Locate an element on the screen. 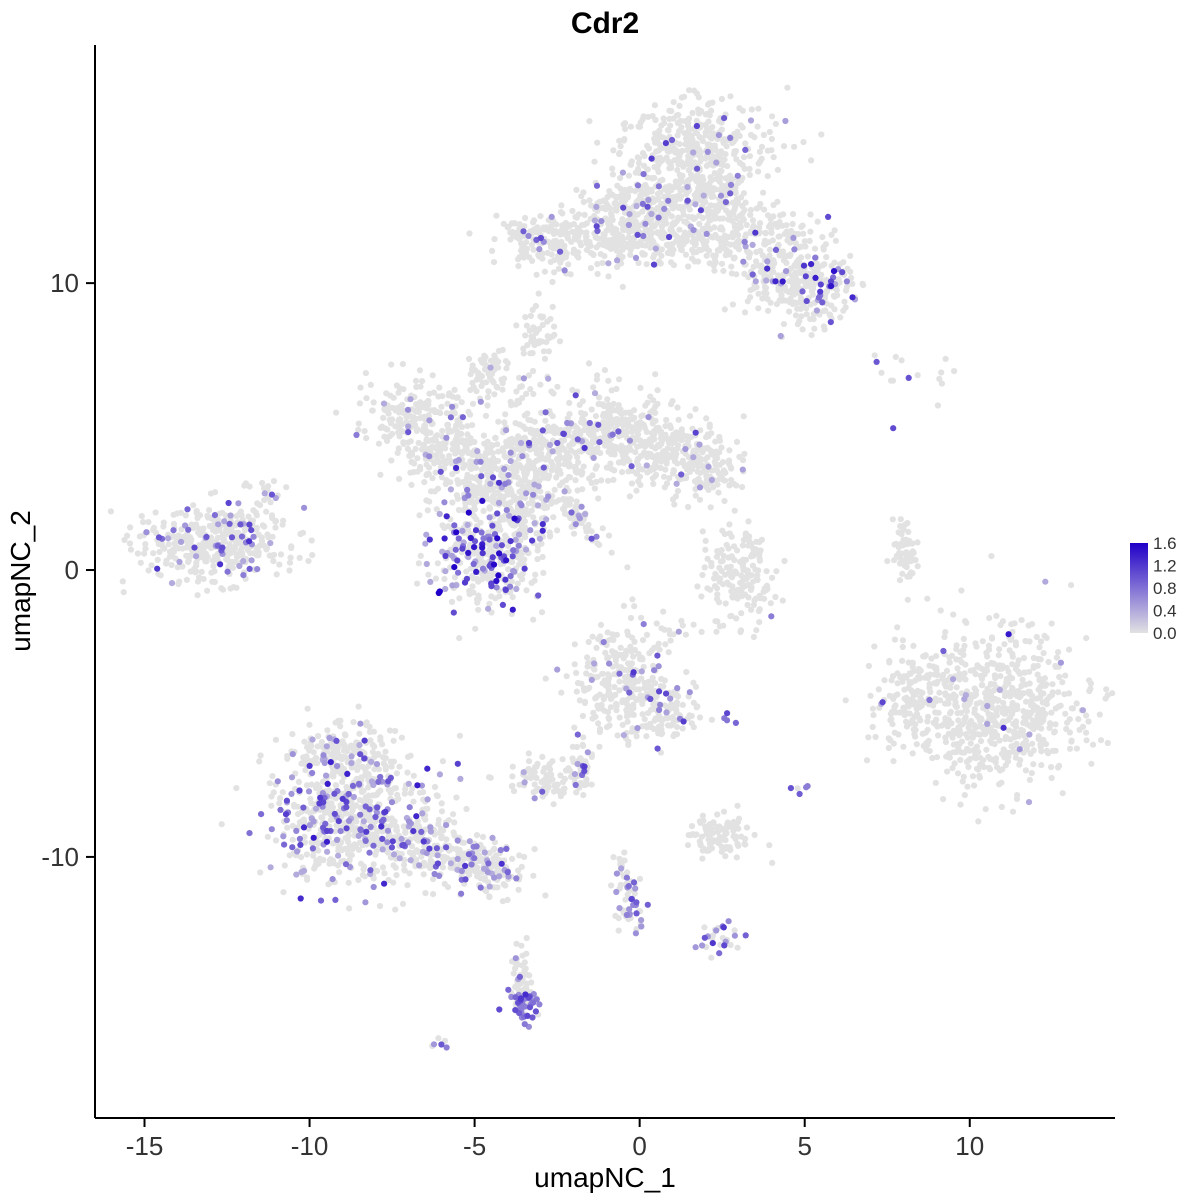  expression-legend: 1.6 1.2 0.8 0.4 0.0 is located at coordinates (1153, 588).